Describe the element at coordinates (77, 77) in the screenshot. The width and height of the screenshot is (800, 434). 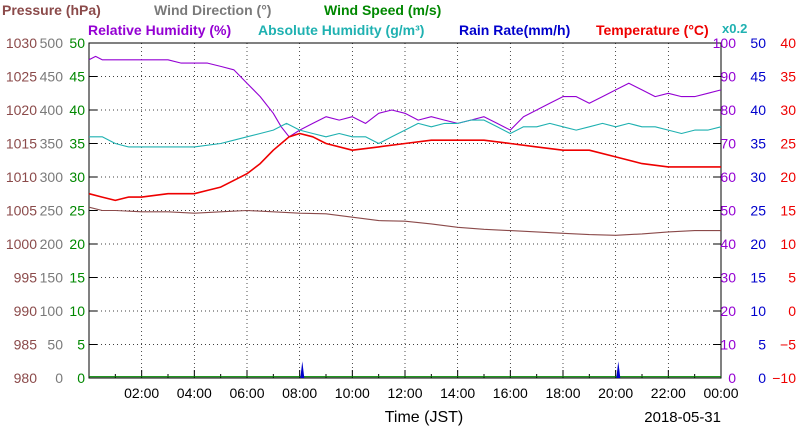
I see `y-tick-label-wind_speed: 45` at that location.